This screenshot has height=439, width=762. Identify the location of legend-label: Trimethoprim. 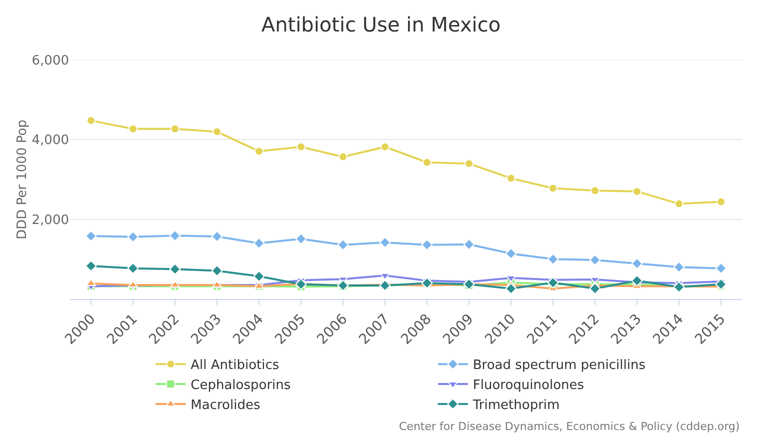
(516, 406).